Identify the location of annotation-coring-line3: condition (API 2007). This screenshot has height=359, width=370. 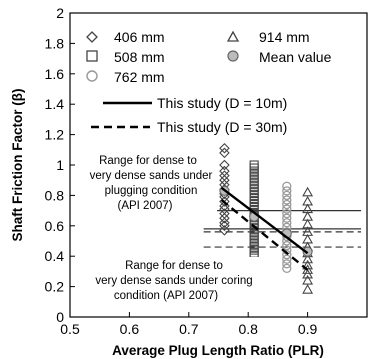
(166, 296).